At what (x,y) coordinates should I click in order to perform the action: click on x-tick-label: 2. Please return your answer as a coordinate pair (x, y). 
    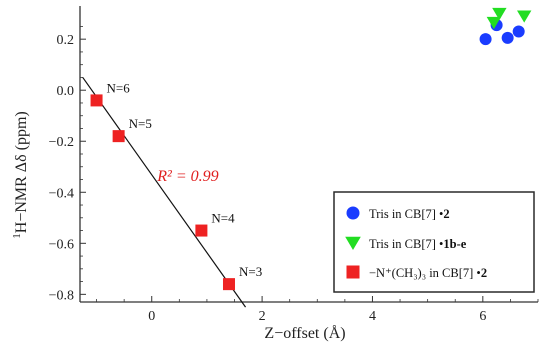
    Looking at the image, I should click on (262, 316).